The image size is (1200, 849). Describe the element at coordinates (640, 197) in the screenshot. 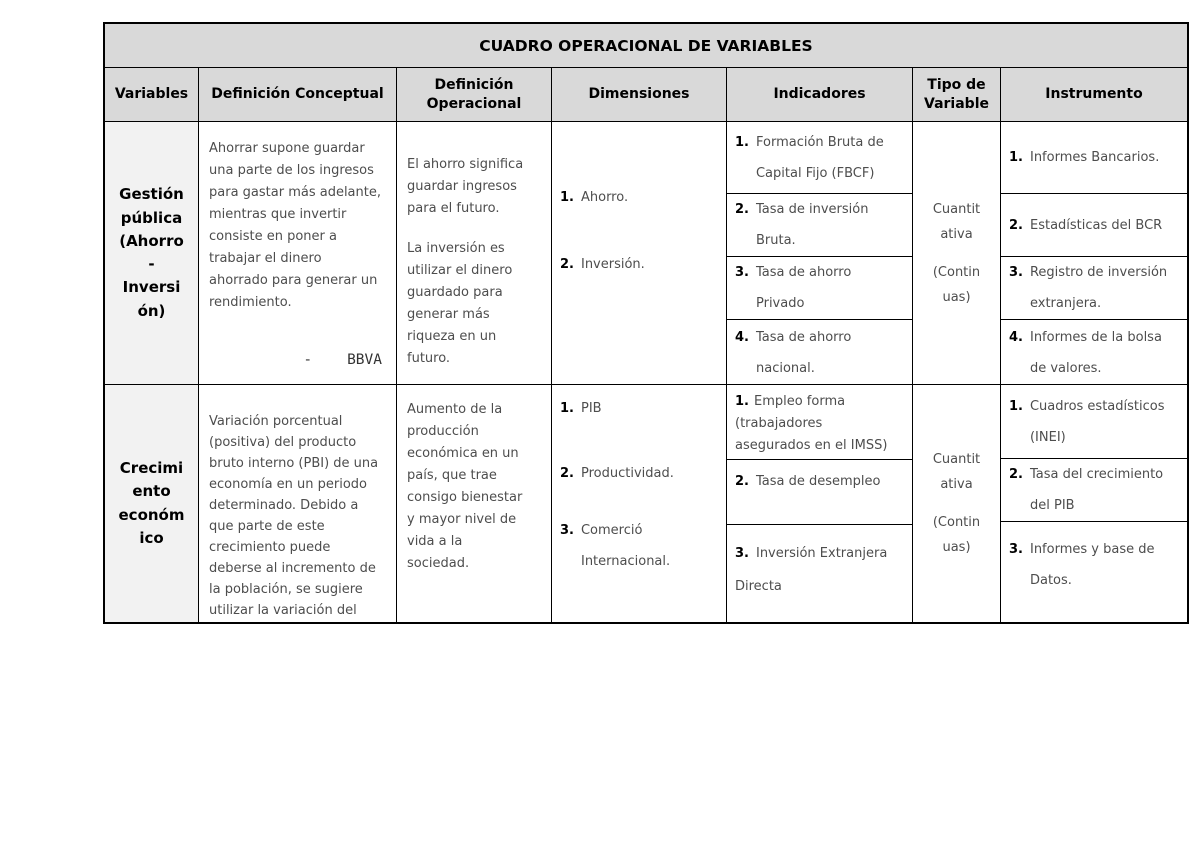

I see `dimension-item: 1. Ahorro.` at that location.